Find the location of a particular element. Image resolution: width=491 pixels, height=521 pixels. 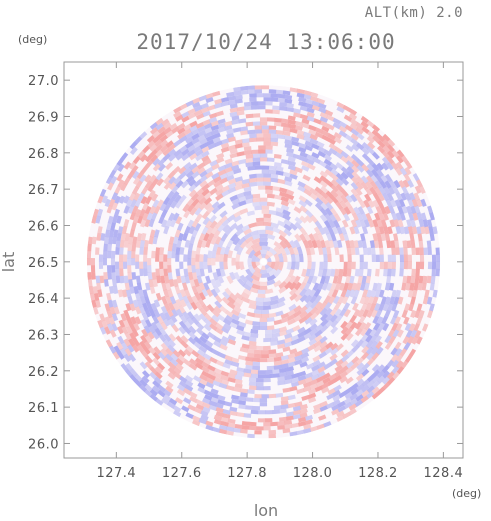

y-tick-label: 26.2 is located at coordinates (43, 372).